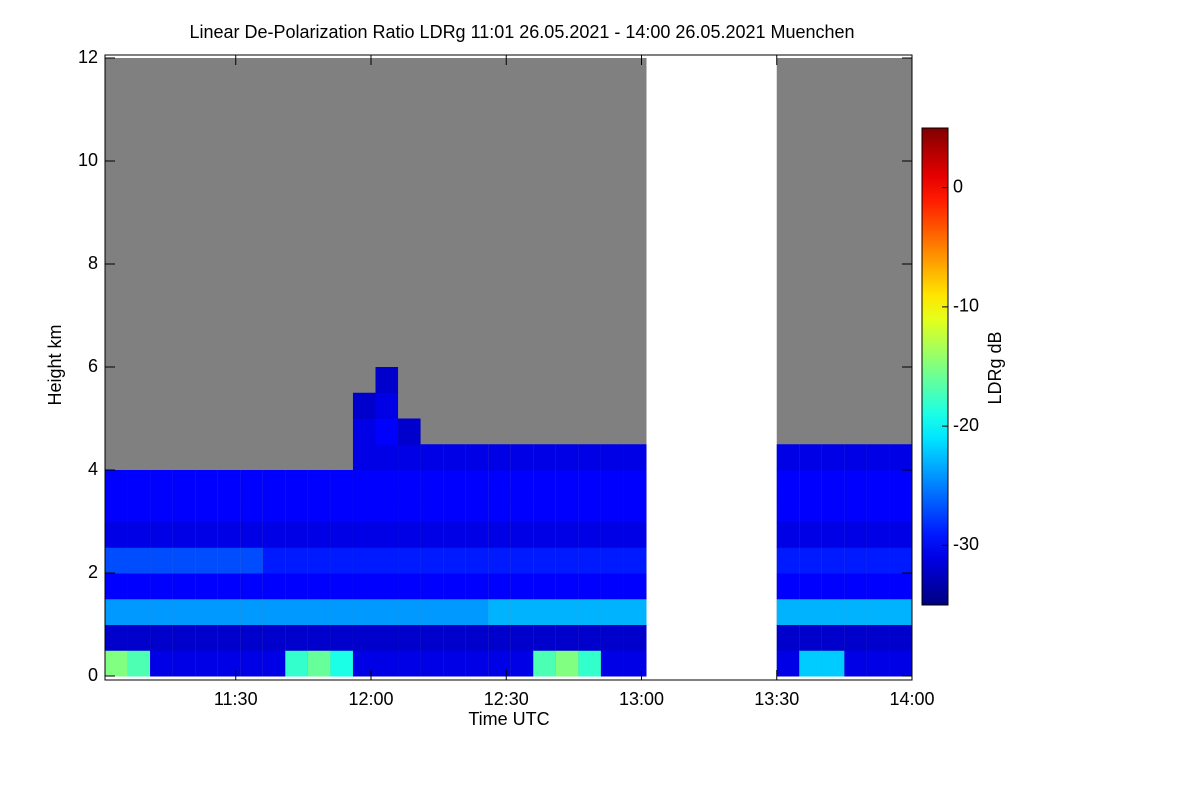  What do you see at coordinates (995, 367) in the screenshot?
I see `colorbar-label: LDRg dB` at bounding box center [995, 367].